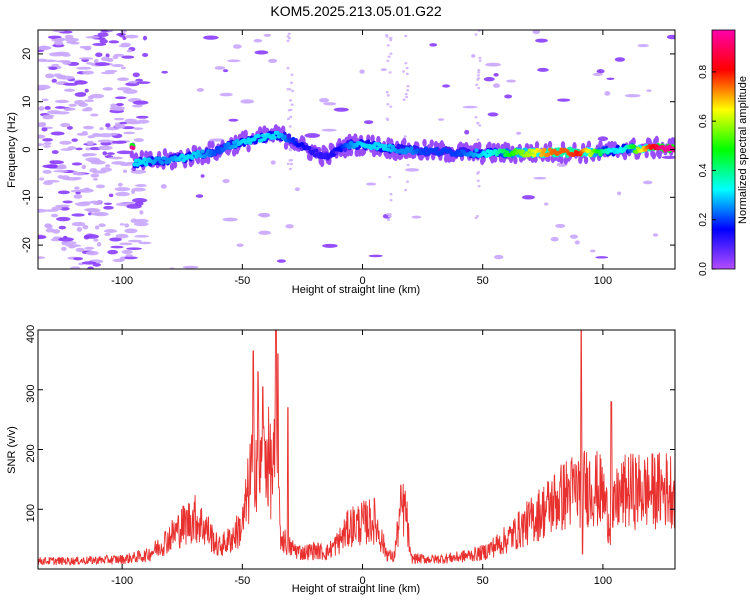 The image size is (750, 600). What do you see at coordinates (122, 281) in the screenshot?
I see `x-tick-label: -100` at bounding box center [122, 281].